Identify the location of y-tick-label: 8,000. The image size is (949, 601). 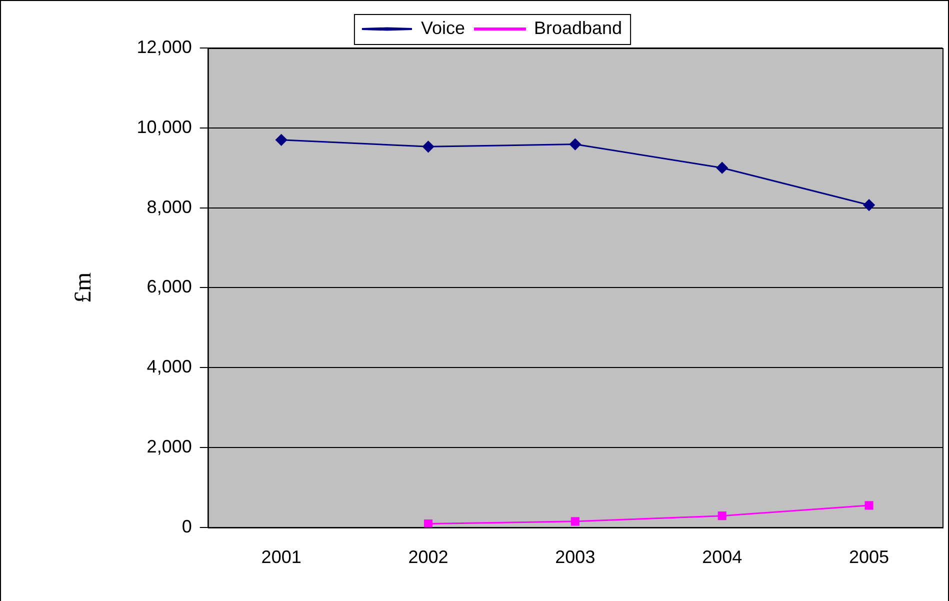
(169, 206).